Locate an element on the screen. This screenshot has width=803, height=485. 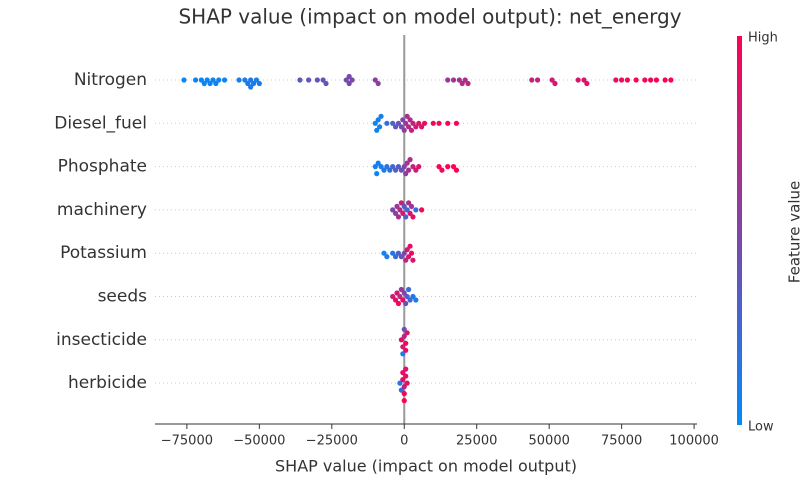
colorbar-high: High is located at coordinates (763, 38).